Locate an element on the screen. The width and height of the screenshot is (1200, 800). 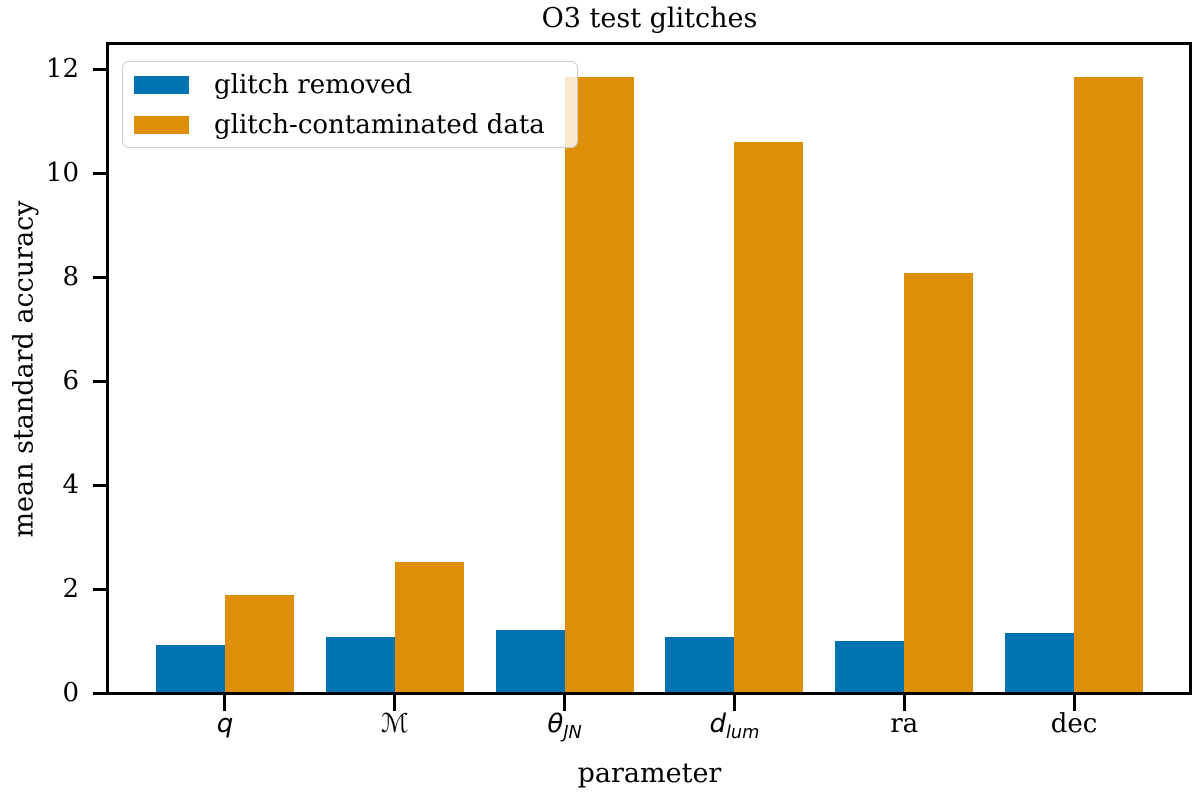
legend-swatch-glitch-contaminated is located at coordinates (161, 125).